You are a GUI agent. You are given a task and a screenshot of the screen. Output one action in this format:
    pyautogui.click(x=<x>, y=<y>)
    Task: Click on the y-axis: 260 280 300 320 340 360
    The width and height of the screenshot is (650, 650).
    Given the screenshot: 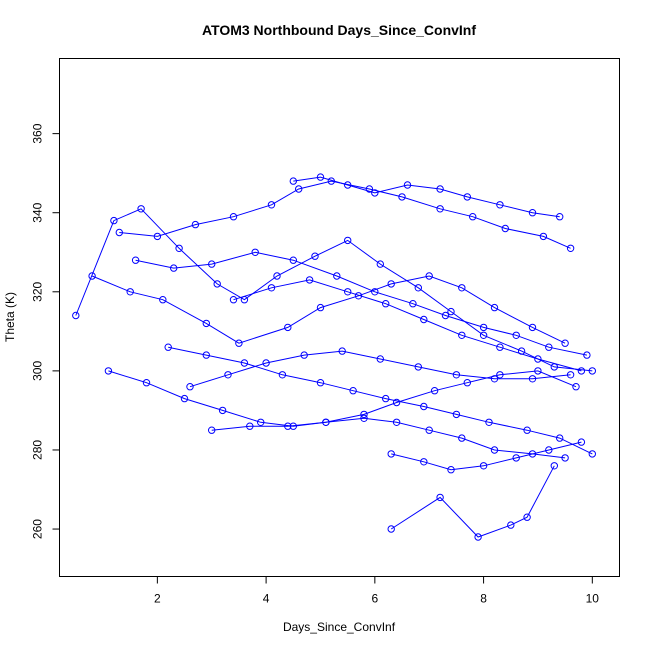 What is the action you would take?
    pyautogui.click(x=45, y=331)
    